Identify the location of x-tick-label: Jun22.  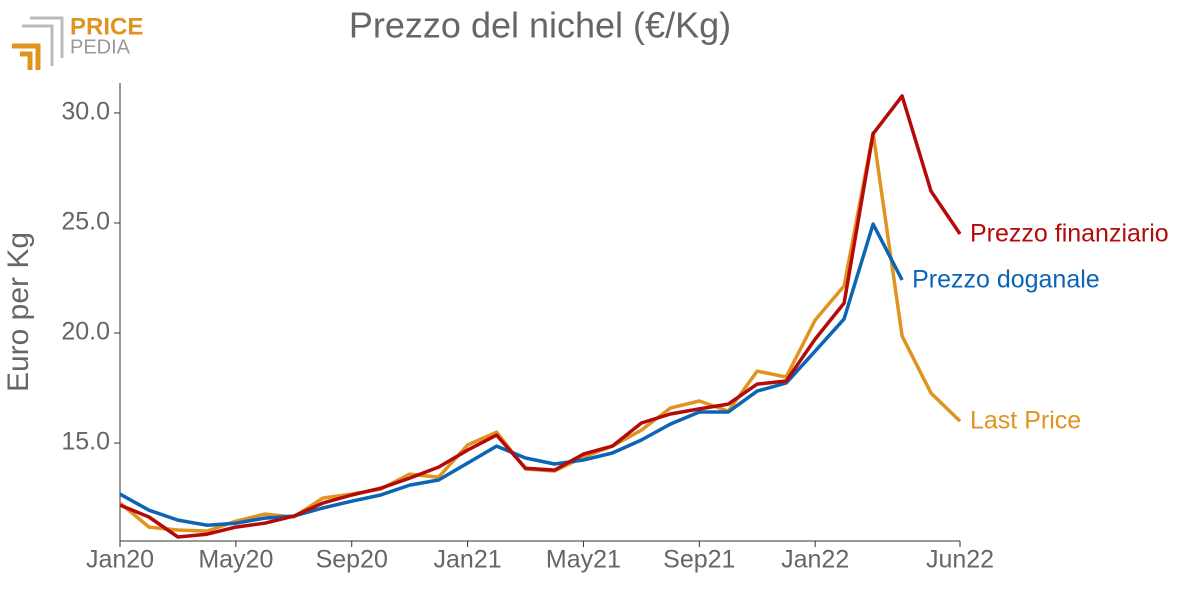
(960, 560).